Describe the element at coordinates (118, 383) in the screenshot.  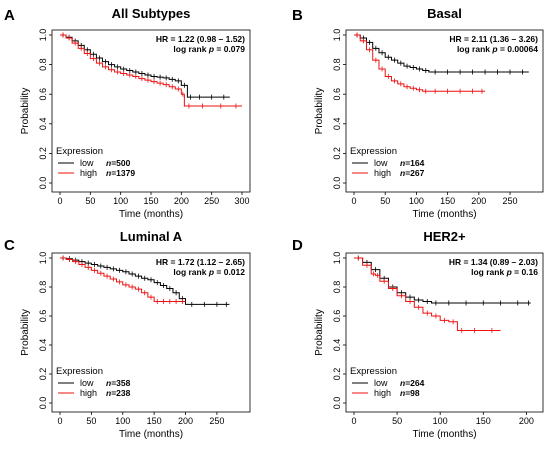
I see `legend-count-low: n=358` at that location.